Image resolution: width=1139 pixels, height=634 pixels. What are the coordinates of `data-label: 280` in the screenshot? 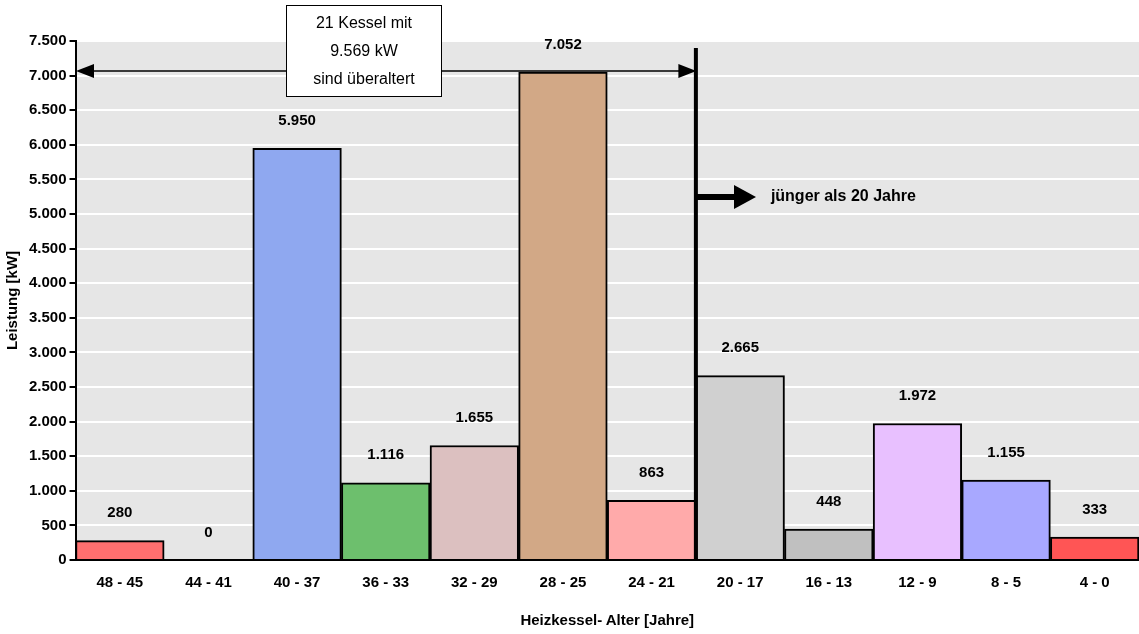 It's located at (120, 512).